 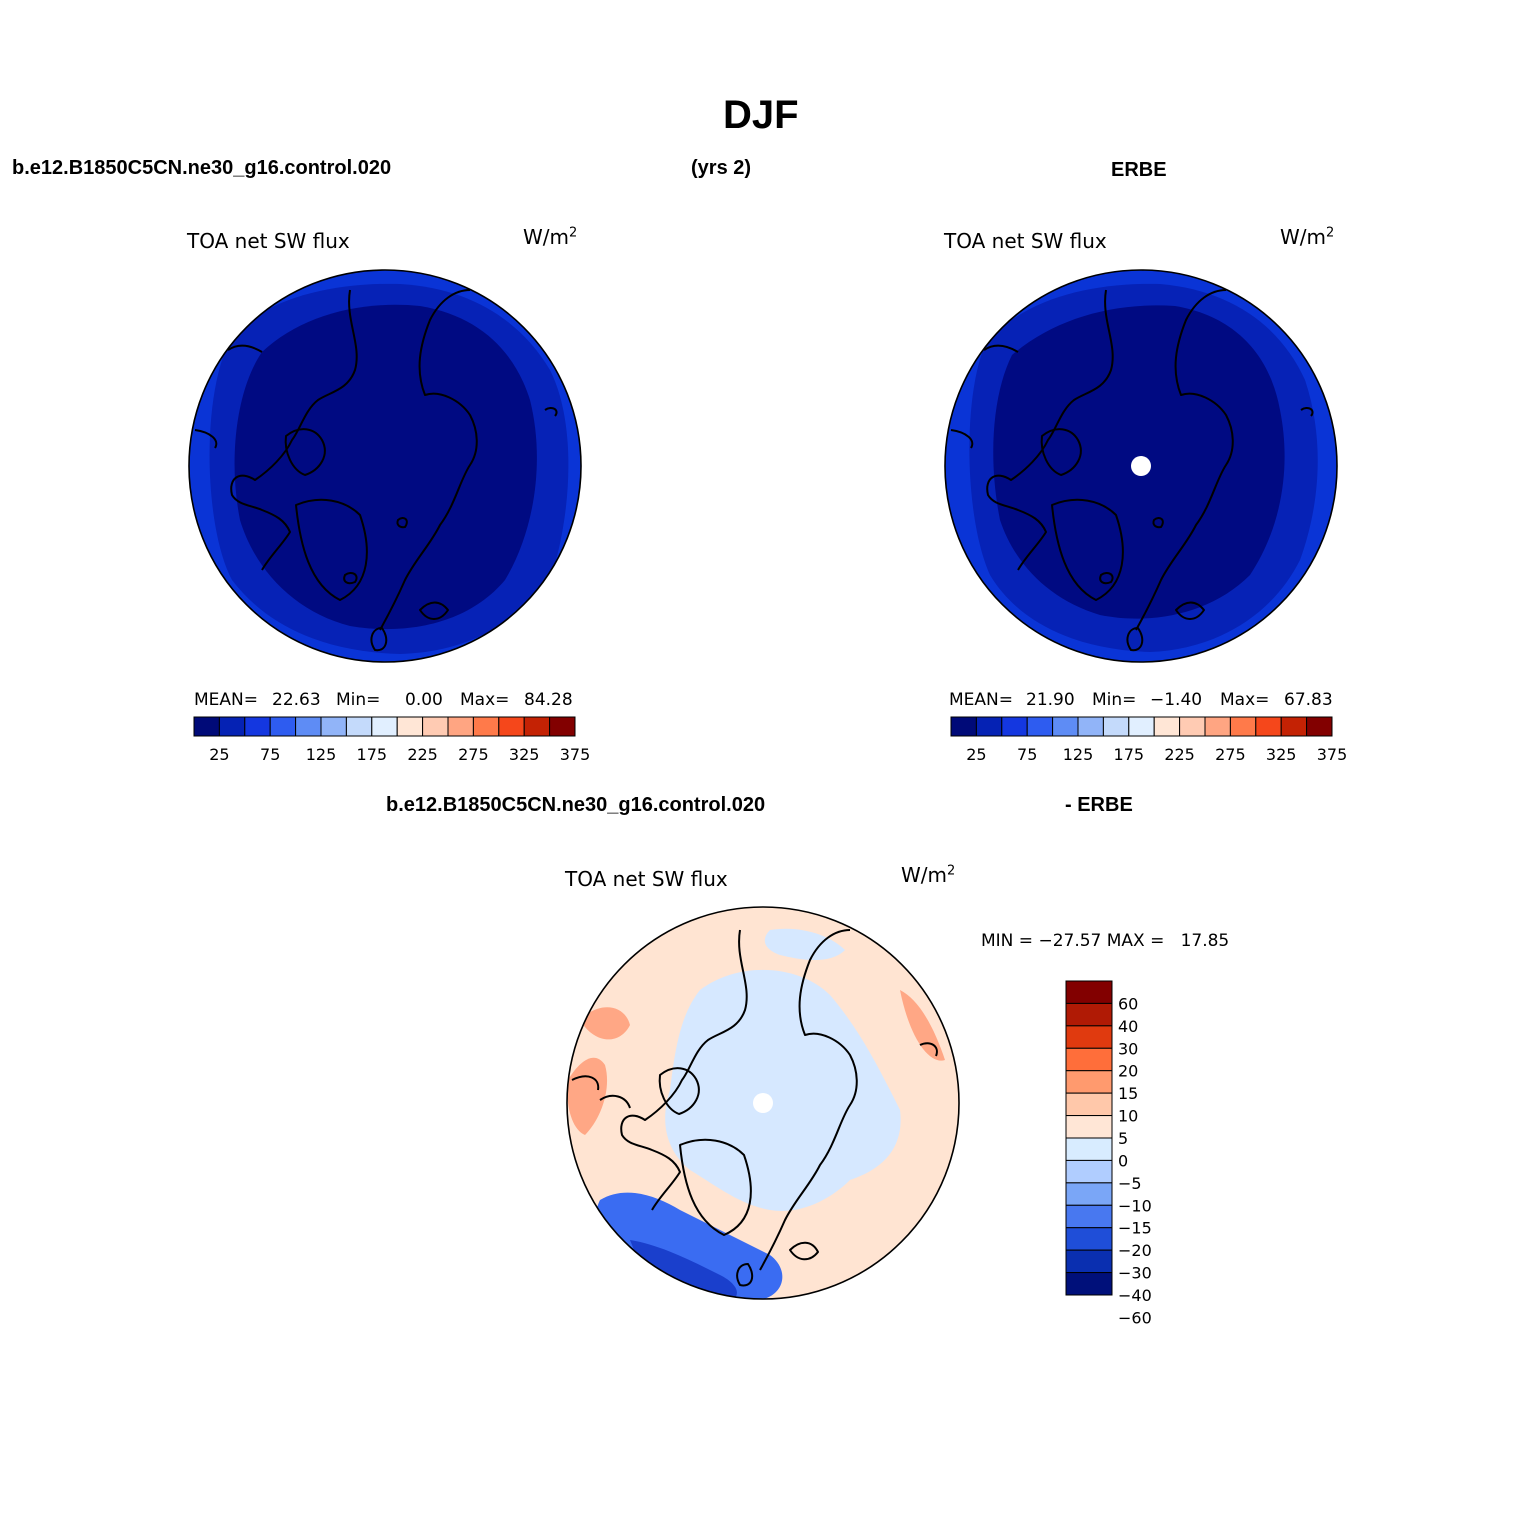 What do you see at coordinates (1135, 1273) in the screenshot?
I see `diff-colorbar-tick-label: −30` at bounding box center [1135, 1273].